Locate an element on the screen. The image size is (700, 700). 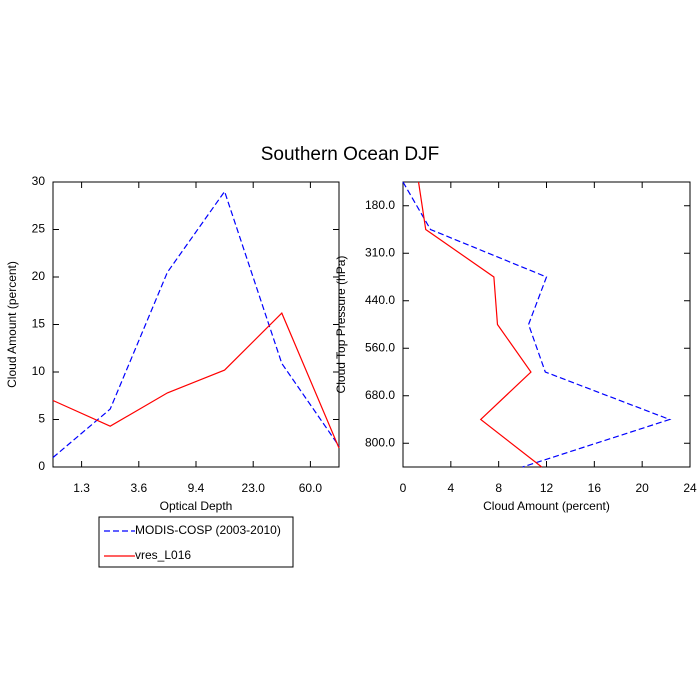
y-tick-label: 440.0 is located at coordinates (380, 300).